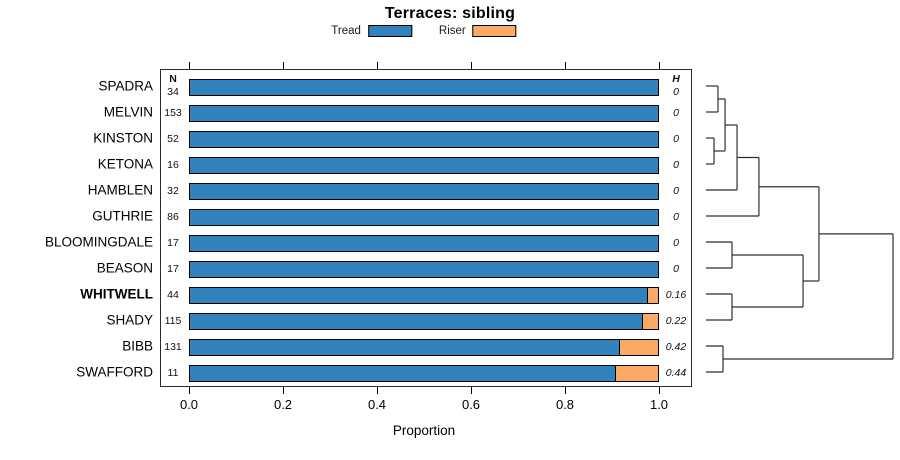  What do you see at coordinates (800, 229) in the screenshot?
I see `dendrogram` at bounding box center [800, 229].